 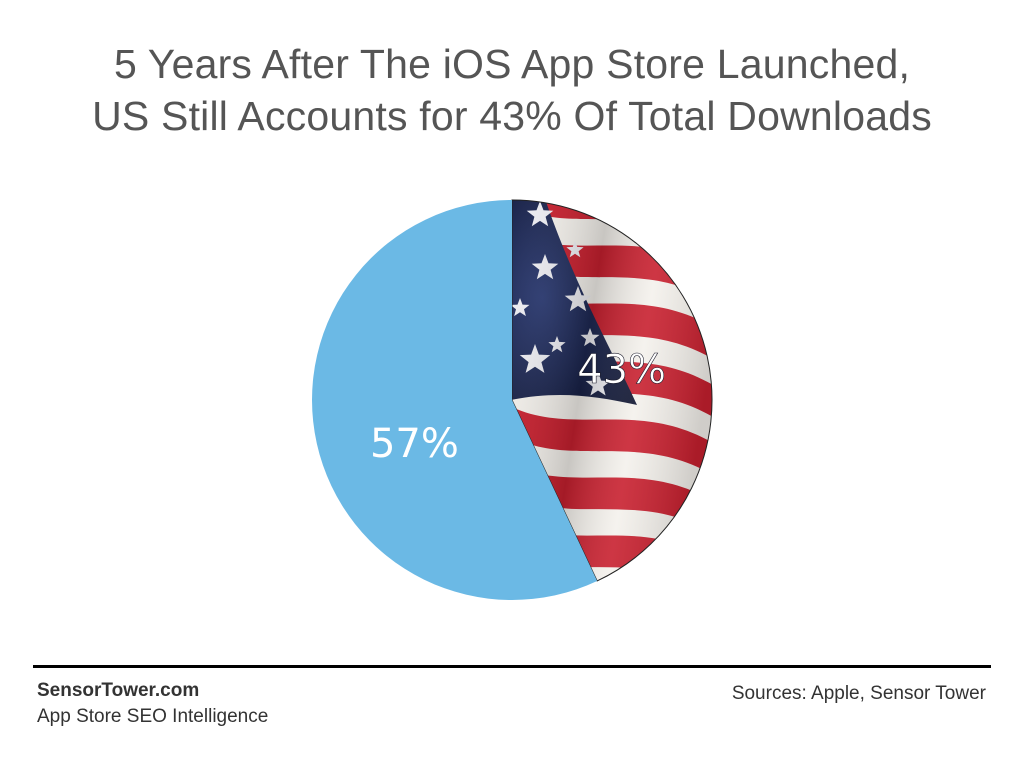 I want to click on brand-link: SensorTower.com, so click(x=118, y=690).